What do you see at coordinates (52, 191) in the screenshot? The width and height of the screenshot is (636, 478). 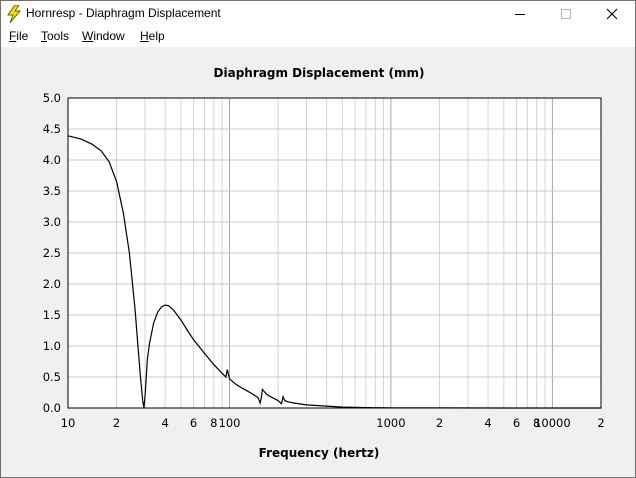 I see `y-tick-label: 3.5` at bounding box center [52, 191].